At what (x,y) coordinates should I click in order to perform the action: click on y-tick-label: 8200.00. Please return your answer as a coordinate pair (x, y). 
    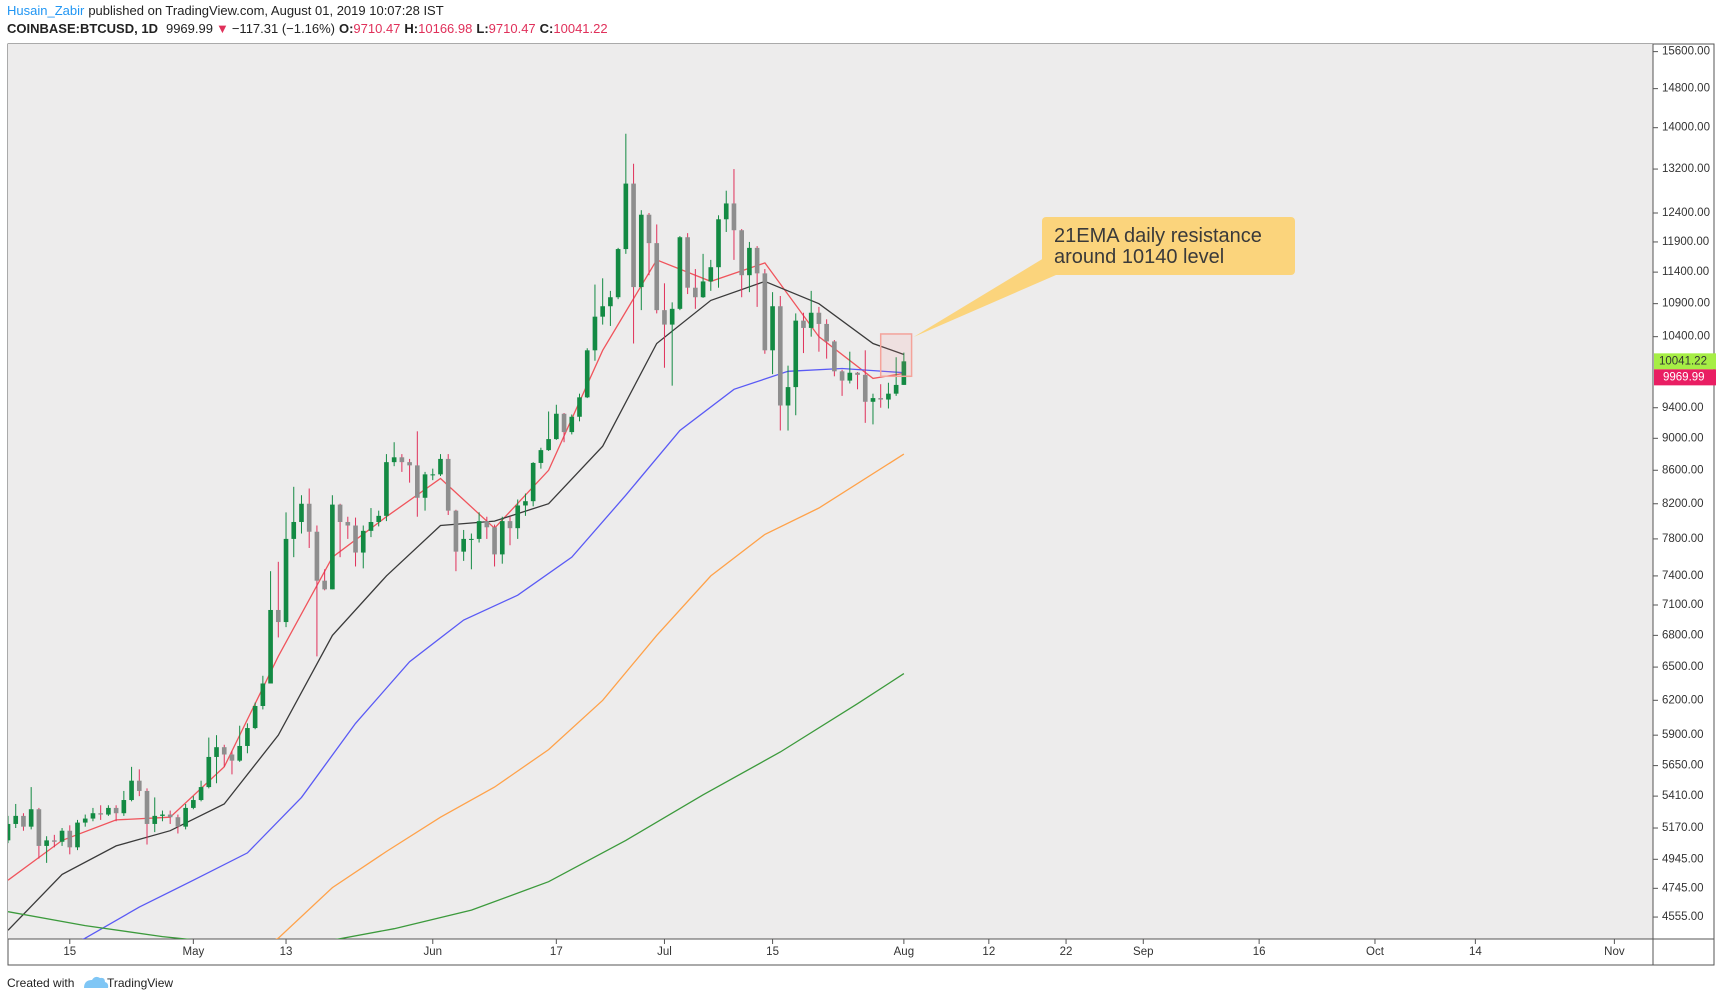
    Looking at the image, I should click on (1683, 504).